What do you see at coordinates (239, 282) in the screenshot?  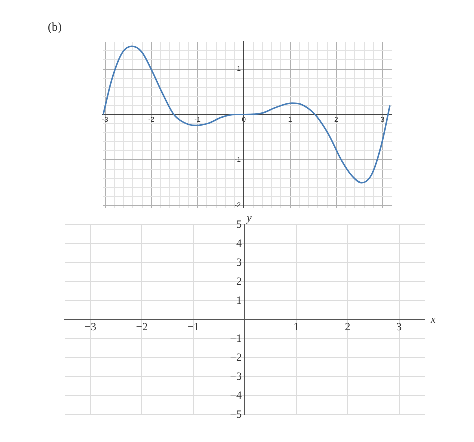 I see `y-tick-label: 2` at bounding box center [239, 282].